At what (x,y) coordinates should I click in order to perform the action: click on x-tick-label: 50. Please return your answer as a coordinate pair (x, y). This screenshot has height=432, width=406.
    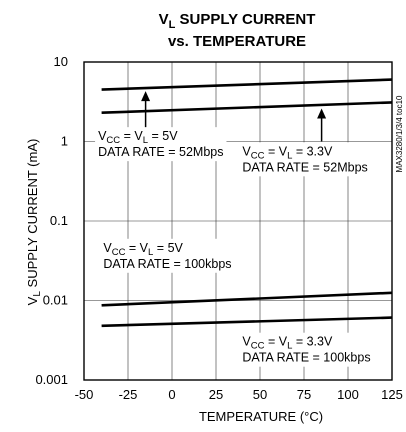
    Looking at the image, I should click on (260, 394).